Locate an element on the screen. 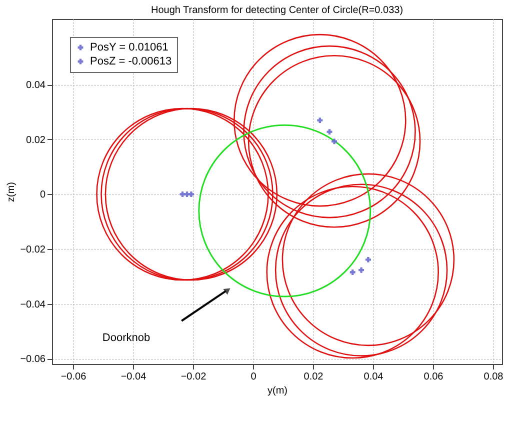  legend-label: PosZ = -0.00613 is located at coordinates (131, 62).